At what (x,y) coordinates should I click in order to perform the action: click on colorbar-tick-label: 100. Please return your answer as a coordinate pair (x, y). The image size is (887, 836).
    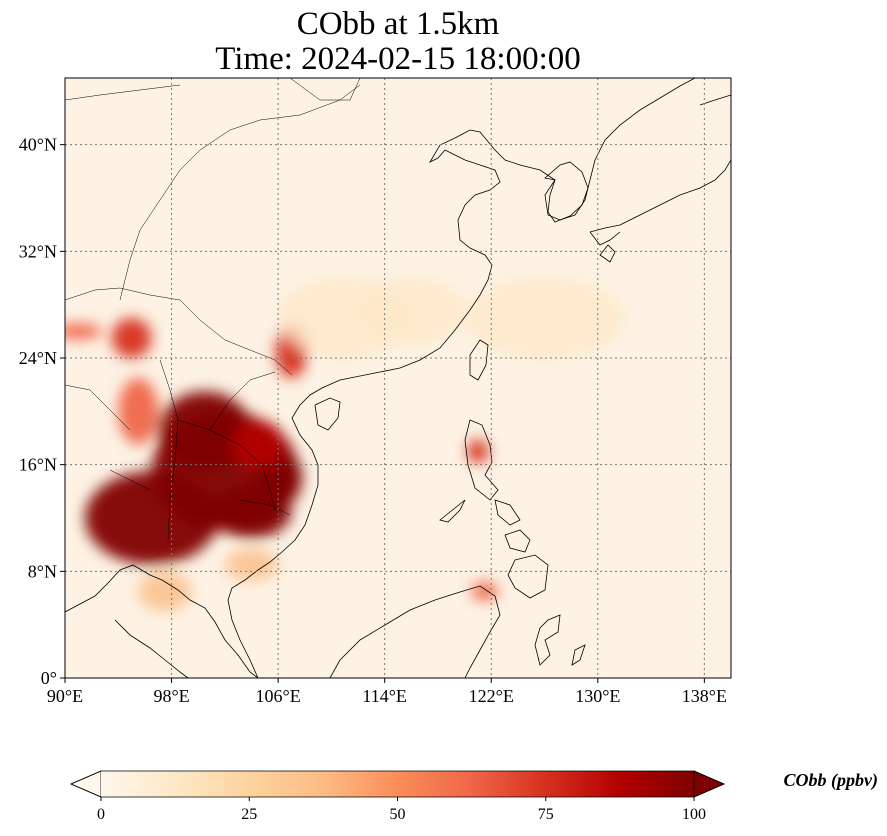
    Looking at the image, I should click on (694, 814).